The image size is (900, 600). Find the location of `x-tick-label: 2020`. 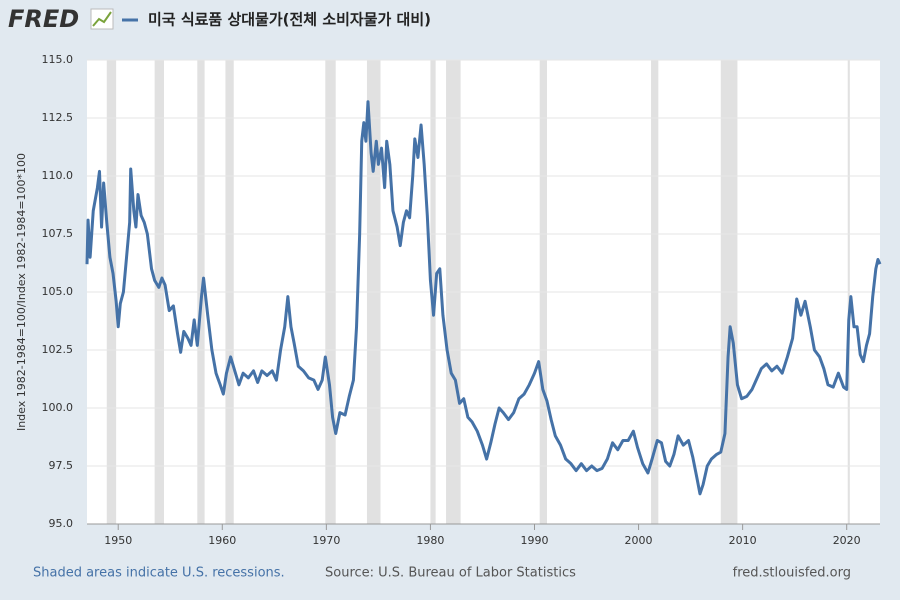

x-tick-label: 2020 is located at coordinates (847, 540).